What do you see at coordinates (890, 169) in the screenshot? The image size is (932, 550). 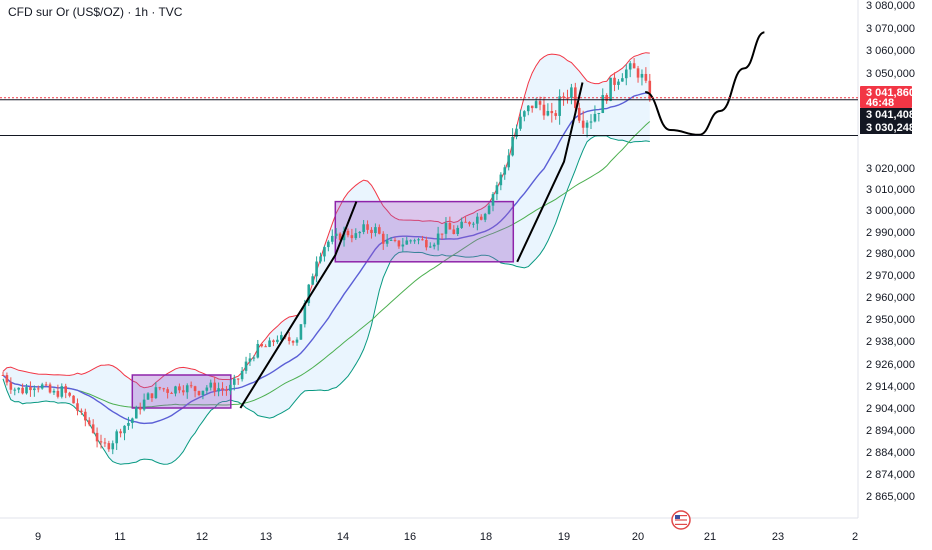 I see `y-tick-label: 3 020,000` at bounding box center [890, 169].